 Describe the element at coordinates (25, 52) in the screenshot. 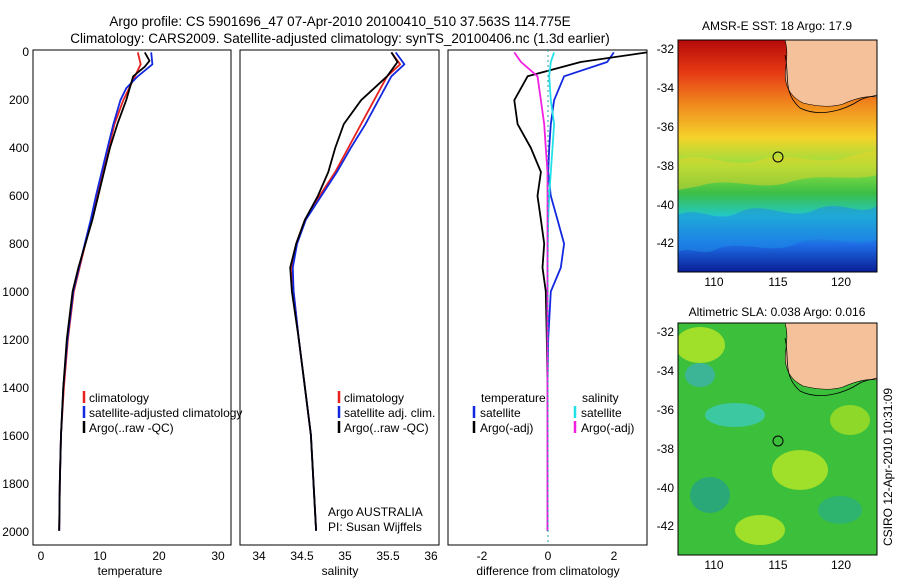

I see `depth-tick: 0` at that location.